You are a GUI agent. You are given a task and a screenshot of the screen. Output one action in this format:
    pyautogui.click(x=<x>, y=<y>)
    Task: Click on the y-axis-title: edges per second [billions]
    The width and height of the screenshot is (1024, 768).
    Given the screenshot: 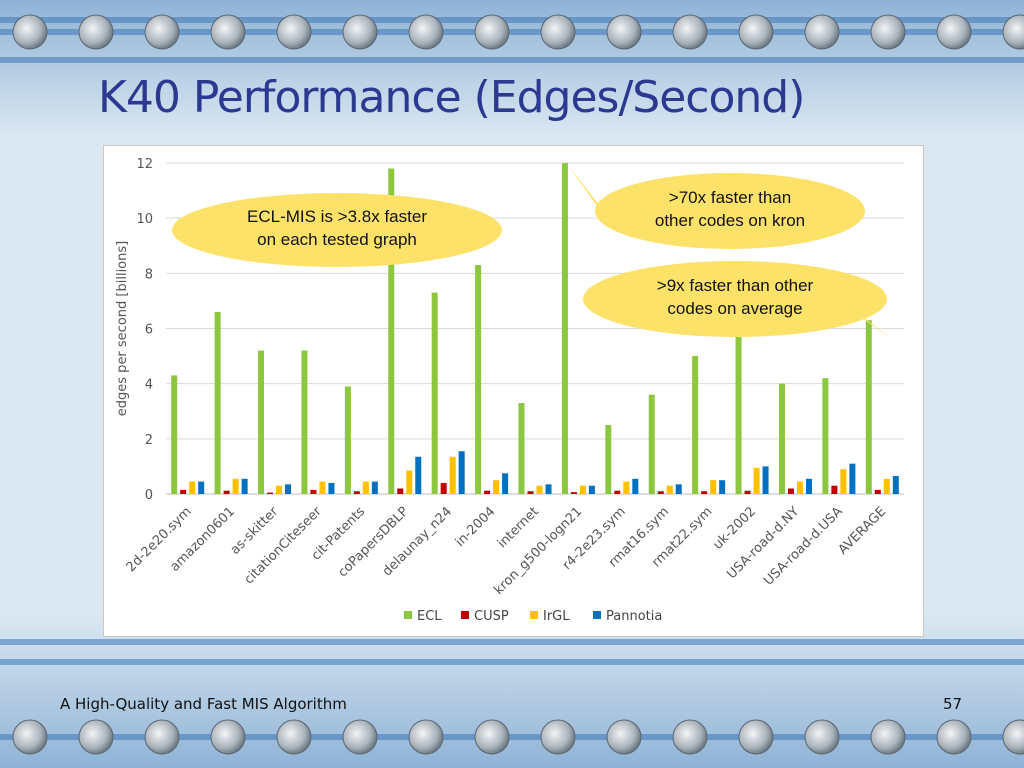 What is the action you would take?
    pyautogui.click(x=122, y=328)
    